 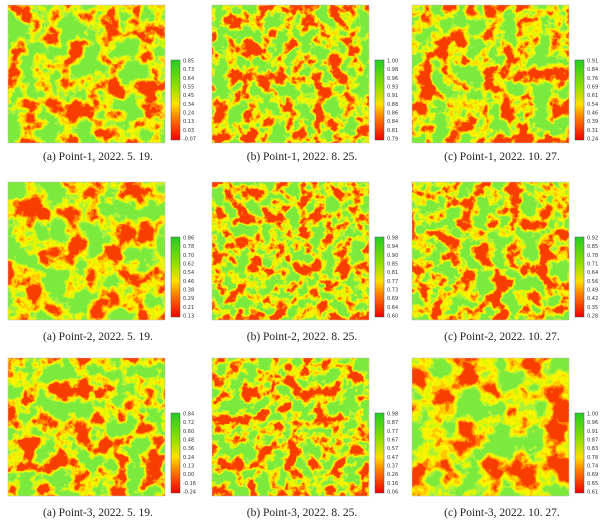 What do you see at coordinates (592, 131) in the screenshot?
I see `colorbar-tick-label: 0.31` at bounding box center [592, 131].